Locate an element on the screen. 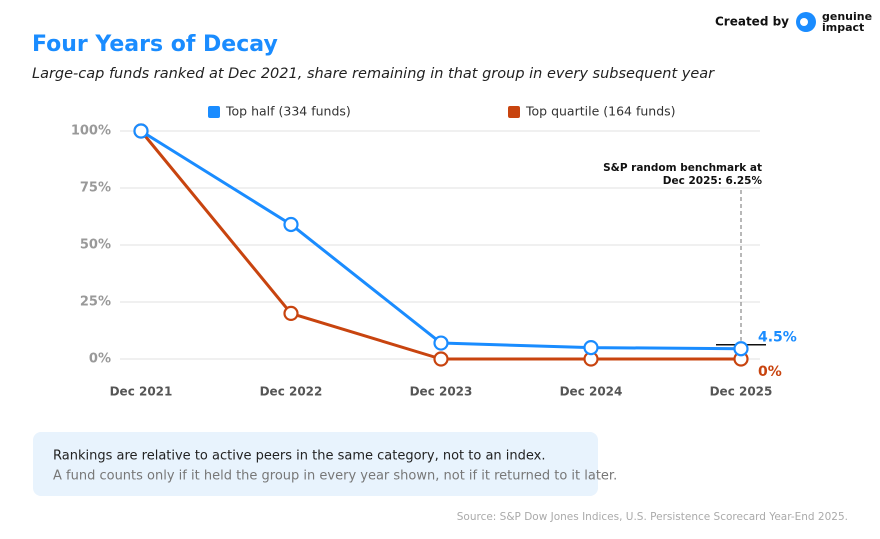 Image resolution: width=880 pixels, height=539 pixels. logo-icon-hole is located at coordinates (804, 22).